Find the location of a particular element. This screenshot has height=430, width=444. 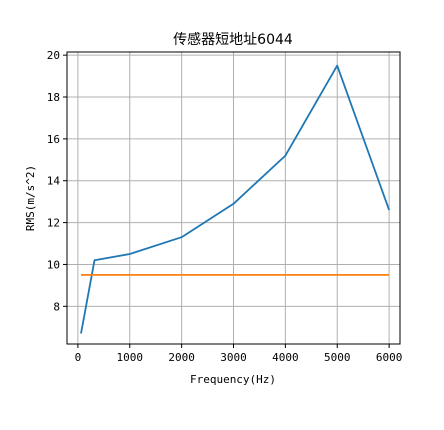

x-axis-label: Frequency(Hz) is located at coordinates (233, 379).